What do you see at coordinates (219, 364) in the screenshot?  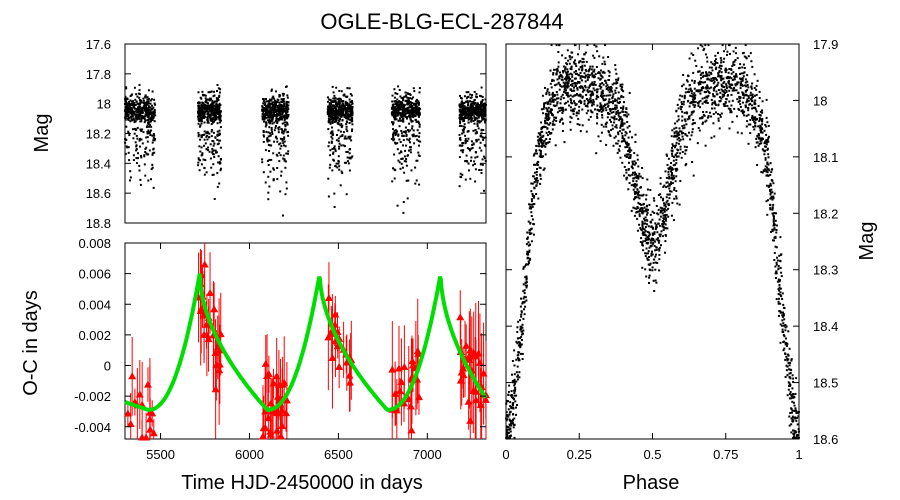 I see `oc-point` at bounding box center [219, 364].